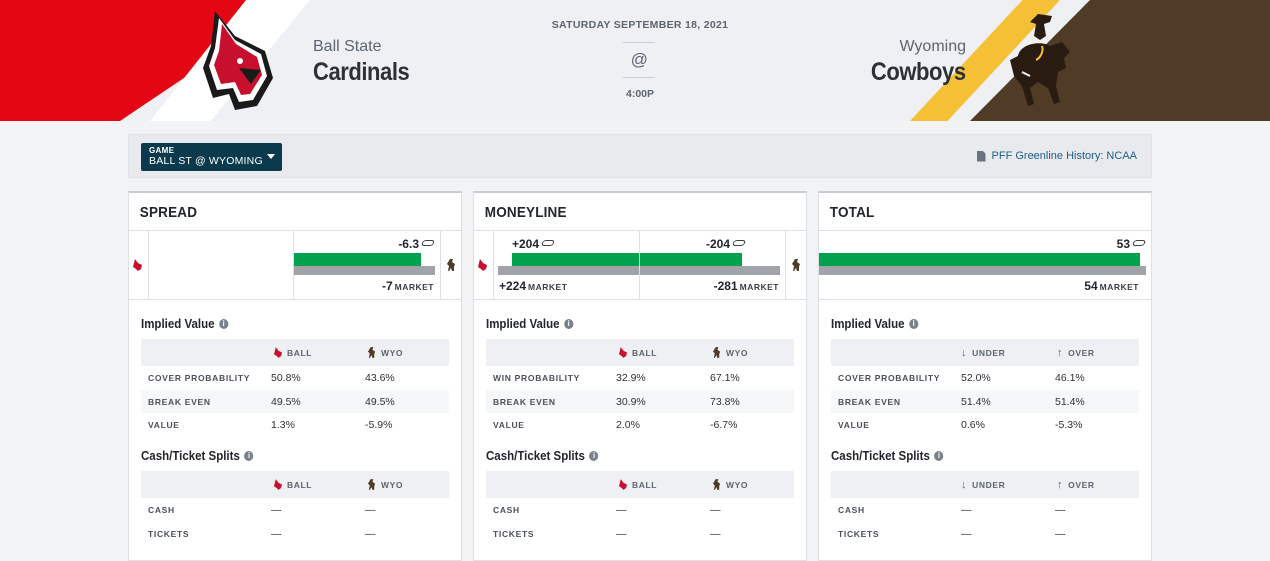 Image resolution: width=1270 pixels, height=561 pixels. Describe the element at coordinates (725, 401) in the screenshot. I see `cell-wyo: 73.8%` at that location.